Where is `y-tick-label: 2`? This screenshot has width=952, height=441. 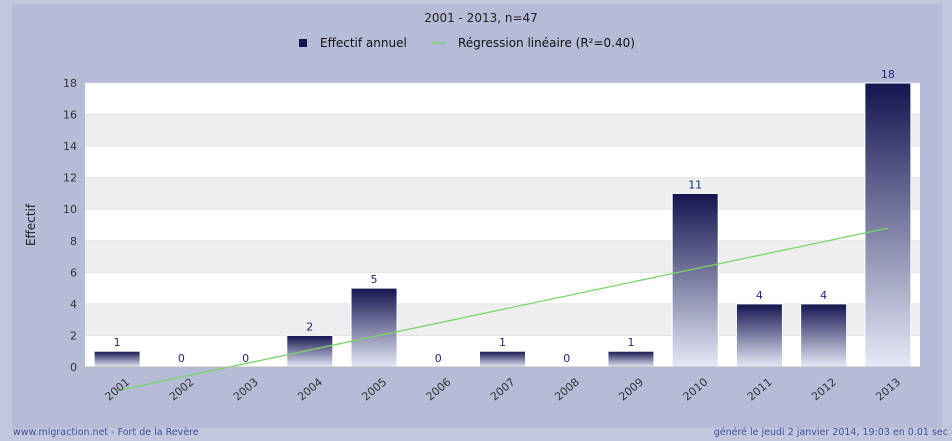
y-tick-label: 2 is located at coordinates (73, 335).